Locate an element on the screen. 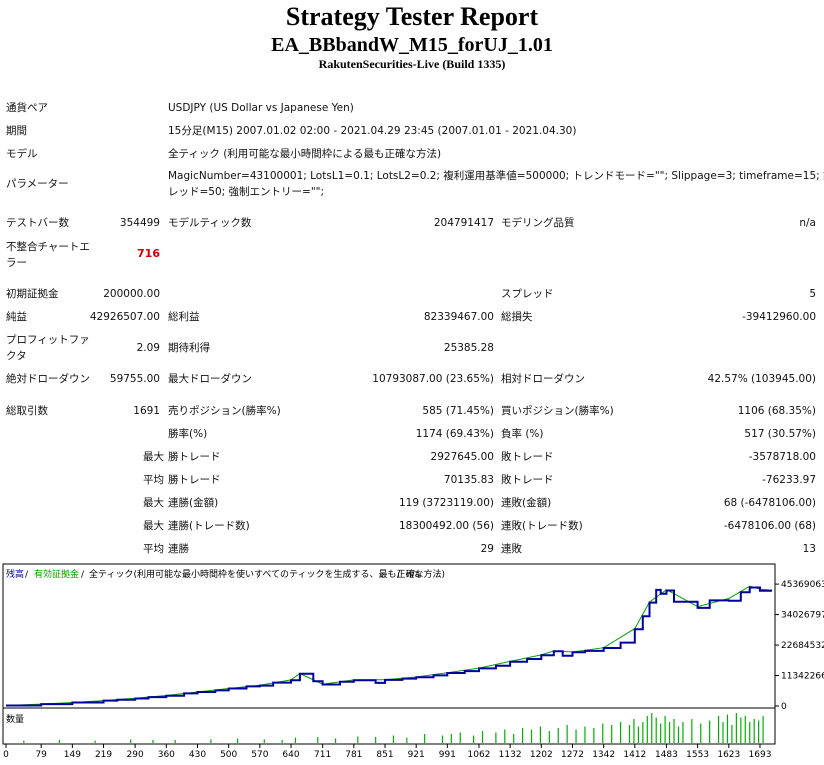 Image resolution: width=824 pixels, height=765 pixels. expected-value: 25385.28 is located at coordinates (468, 348).